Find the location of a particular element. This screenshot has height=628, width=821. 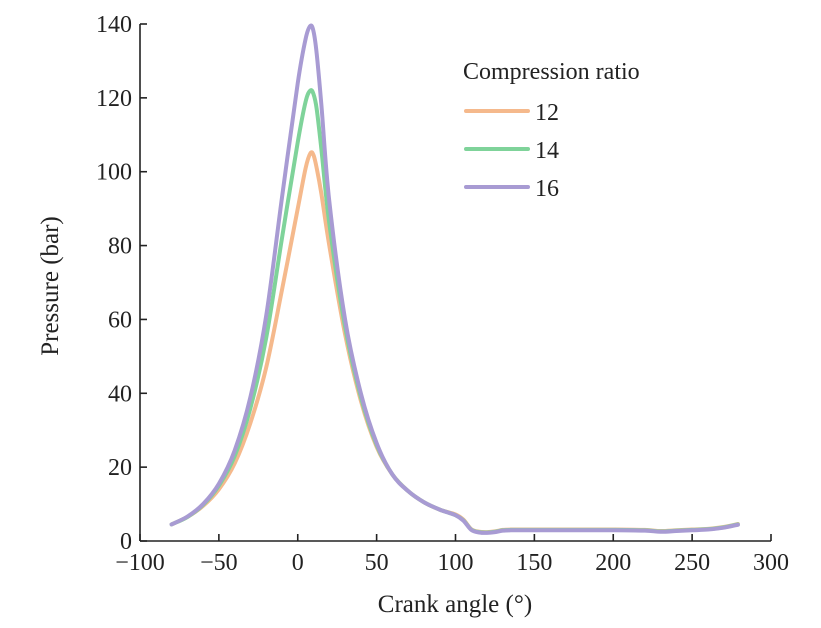

legend-label-12: 12 is located at coordinates (547, 113).